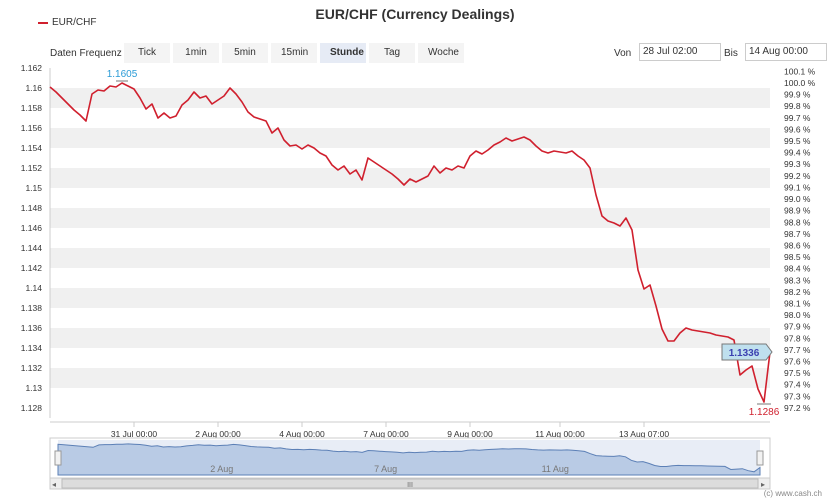 Image resolution: width=830 pixels, height=501 pixels. What do you see at coordinates (800, 71) in the screenshot?
I see `y2-tick-label: 100.1 %` at bounding box center [800, 71].